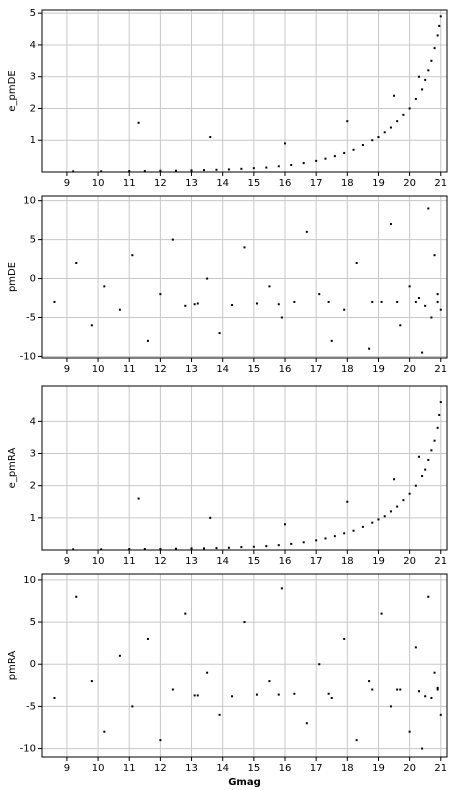  I want to click on x-tick-label: 13, so click(191, 768).